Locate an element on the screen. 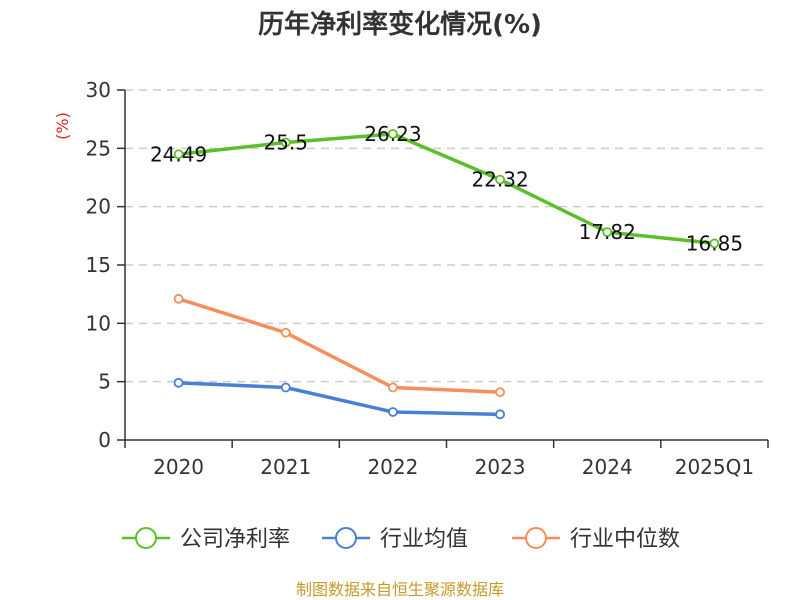  legend-label: 公司净利率 is located at coordinates (235, 539).